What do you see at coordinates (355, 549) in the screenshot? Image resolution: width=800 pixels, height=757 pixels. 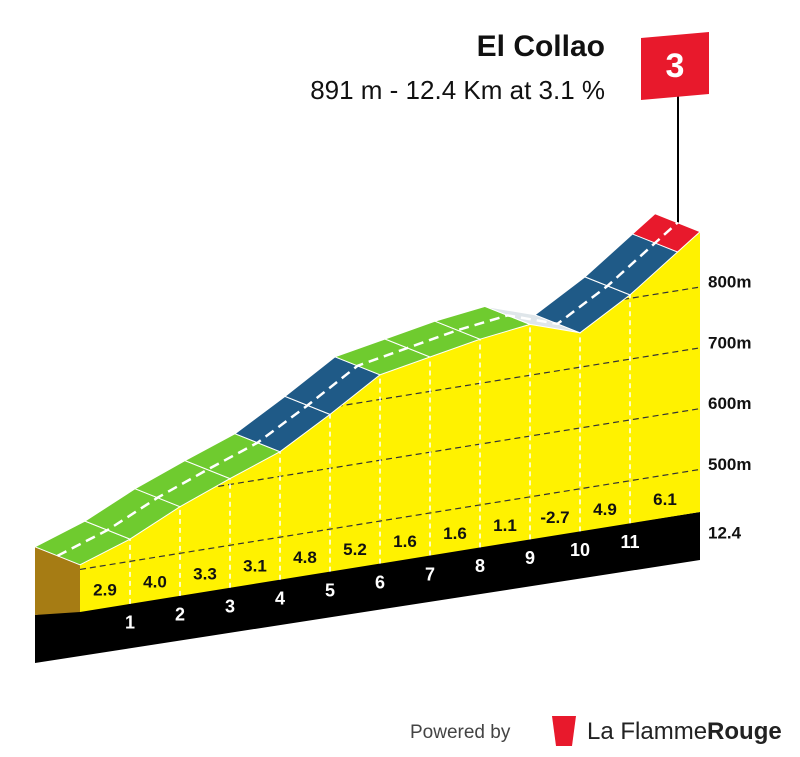 I see `gradient-label: 5.2` at bounding box center [355, 549].